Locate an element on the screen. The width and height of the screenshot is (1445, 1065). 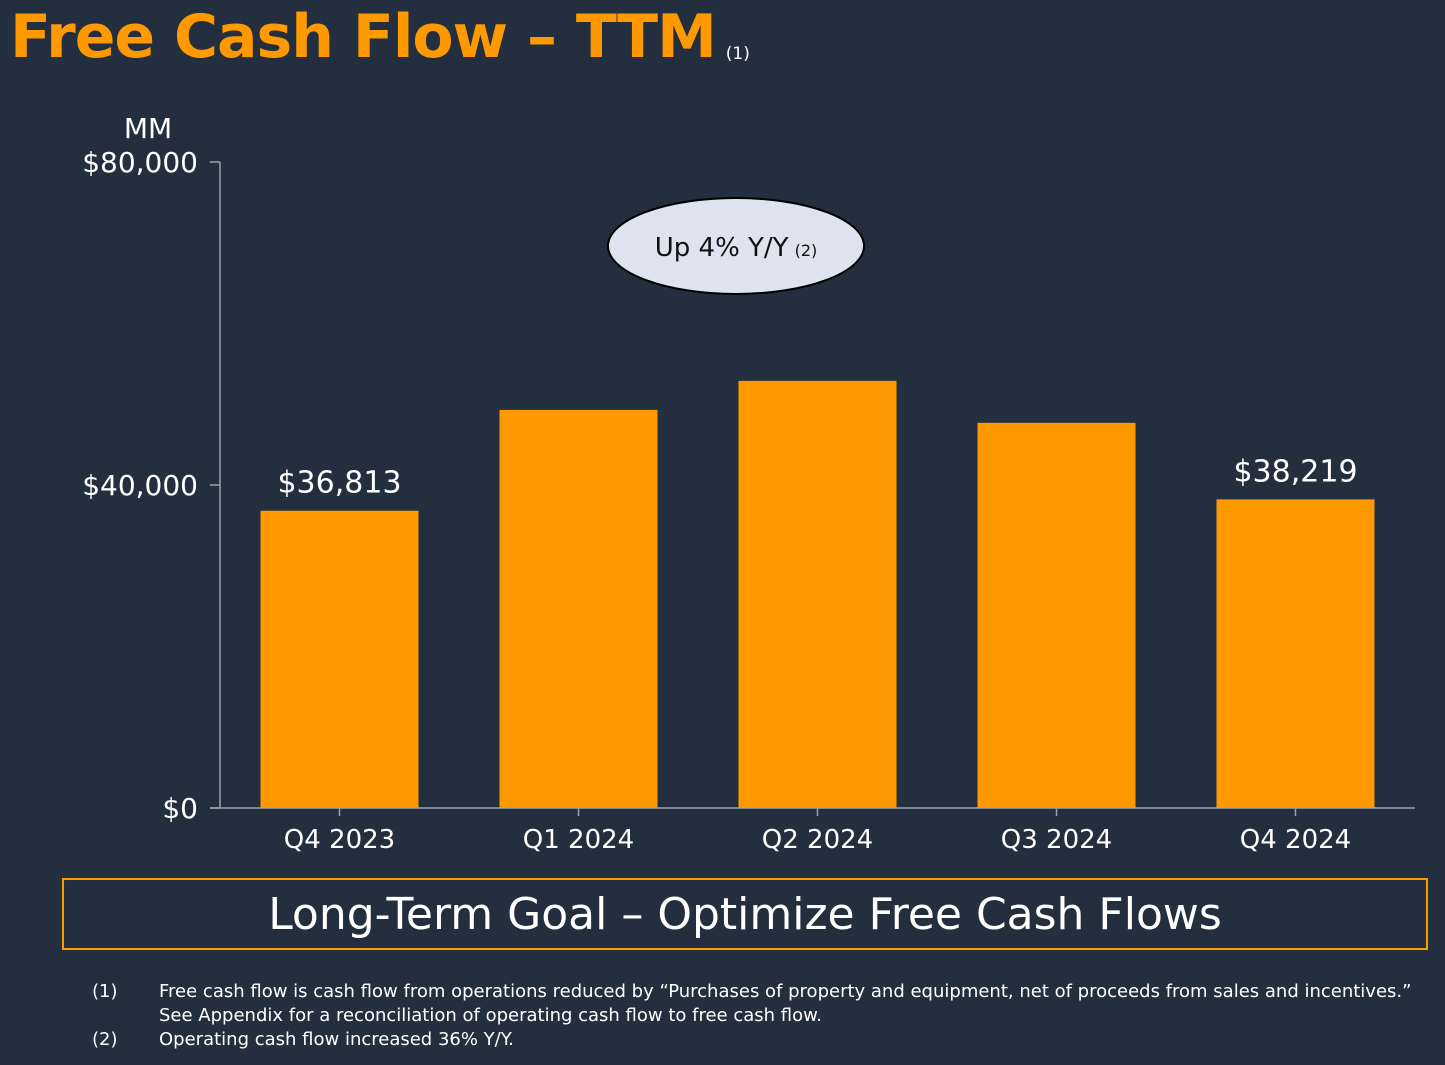
footnote-number: (2) is located at coordinates (105, 1039).